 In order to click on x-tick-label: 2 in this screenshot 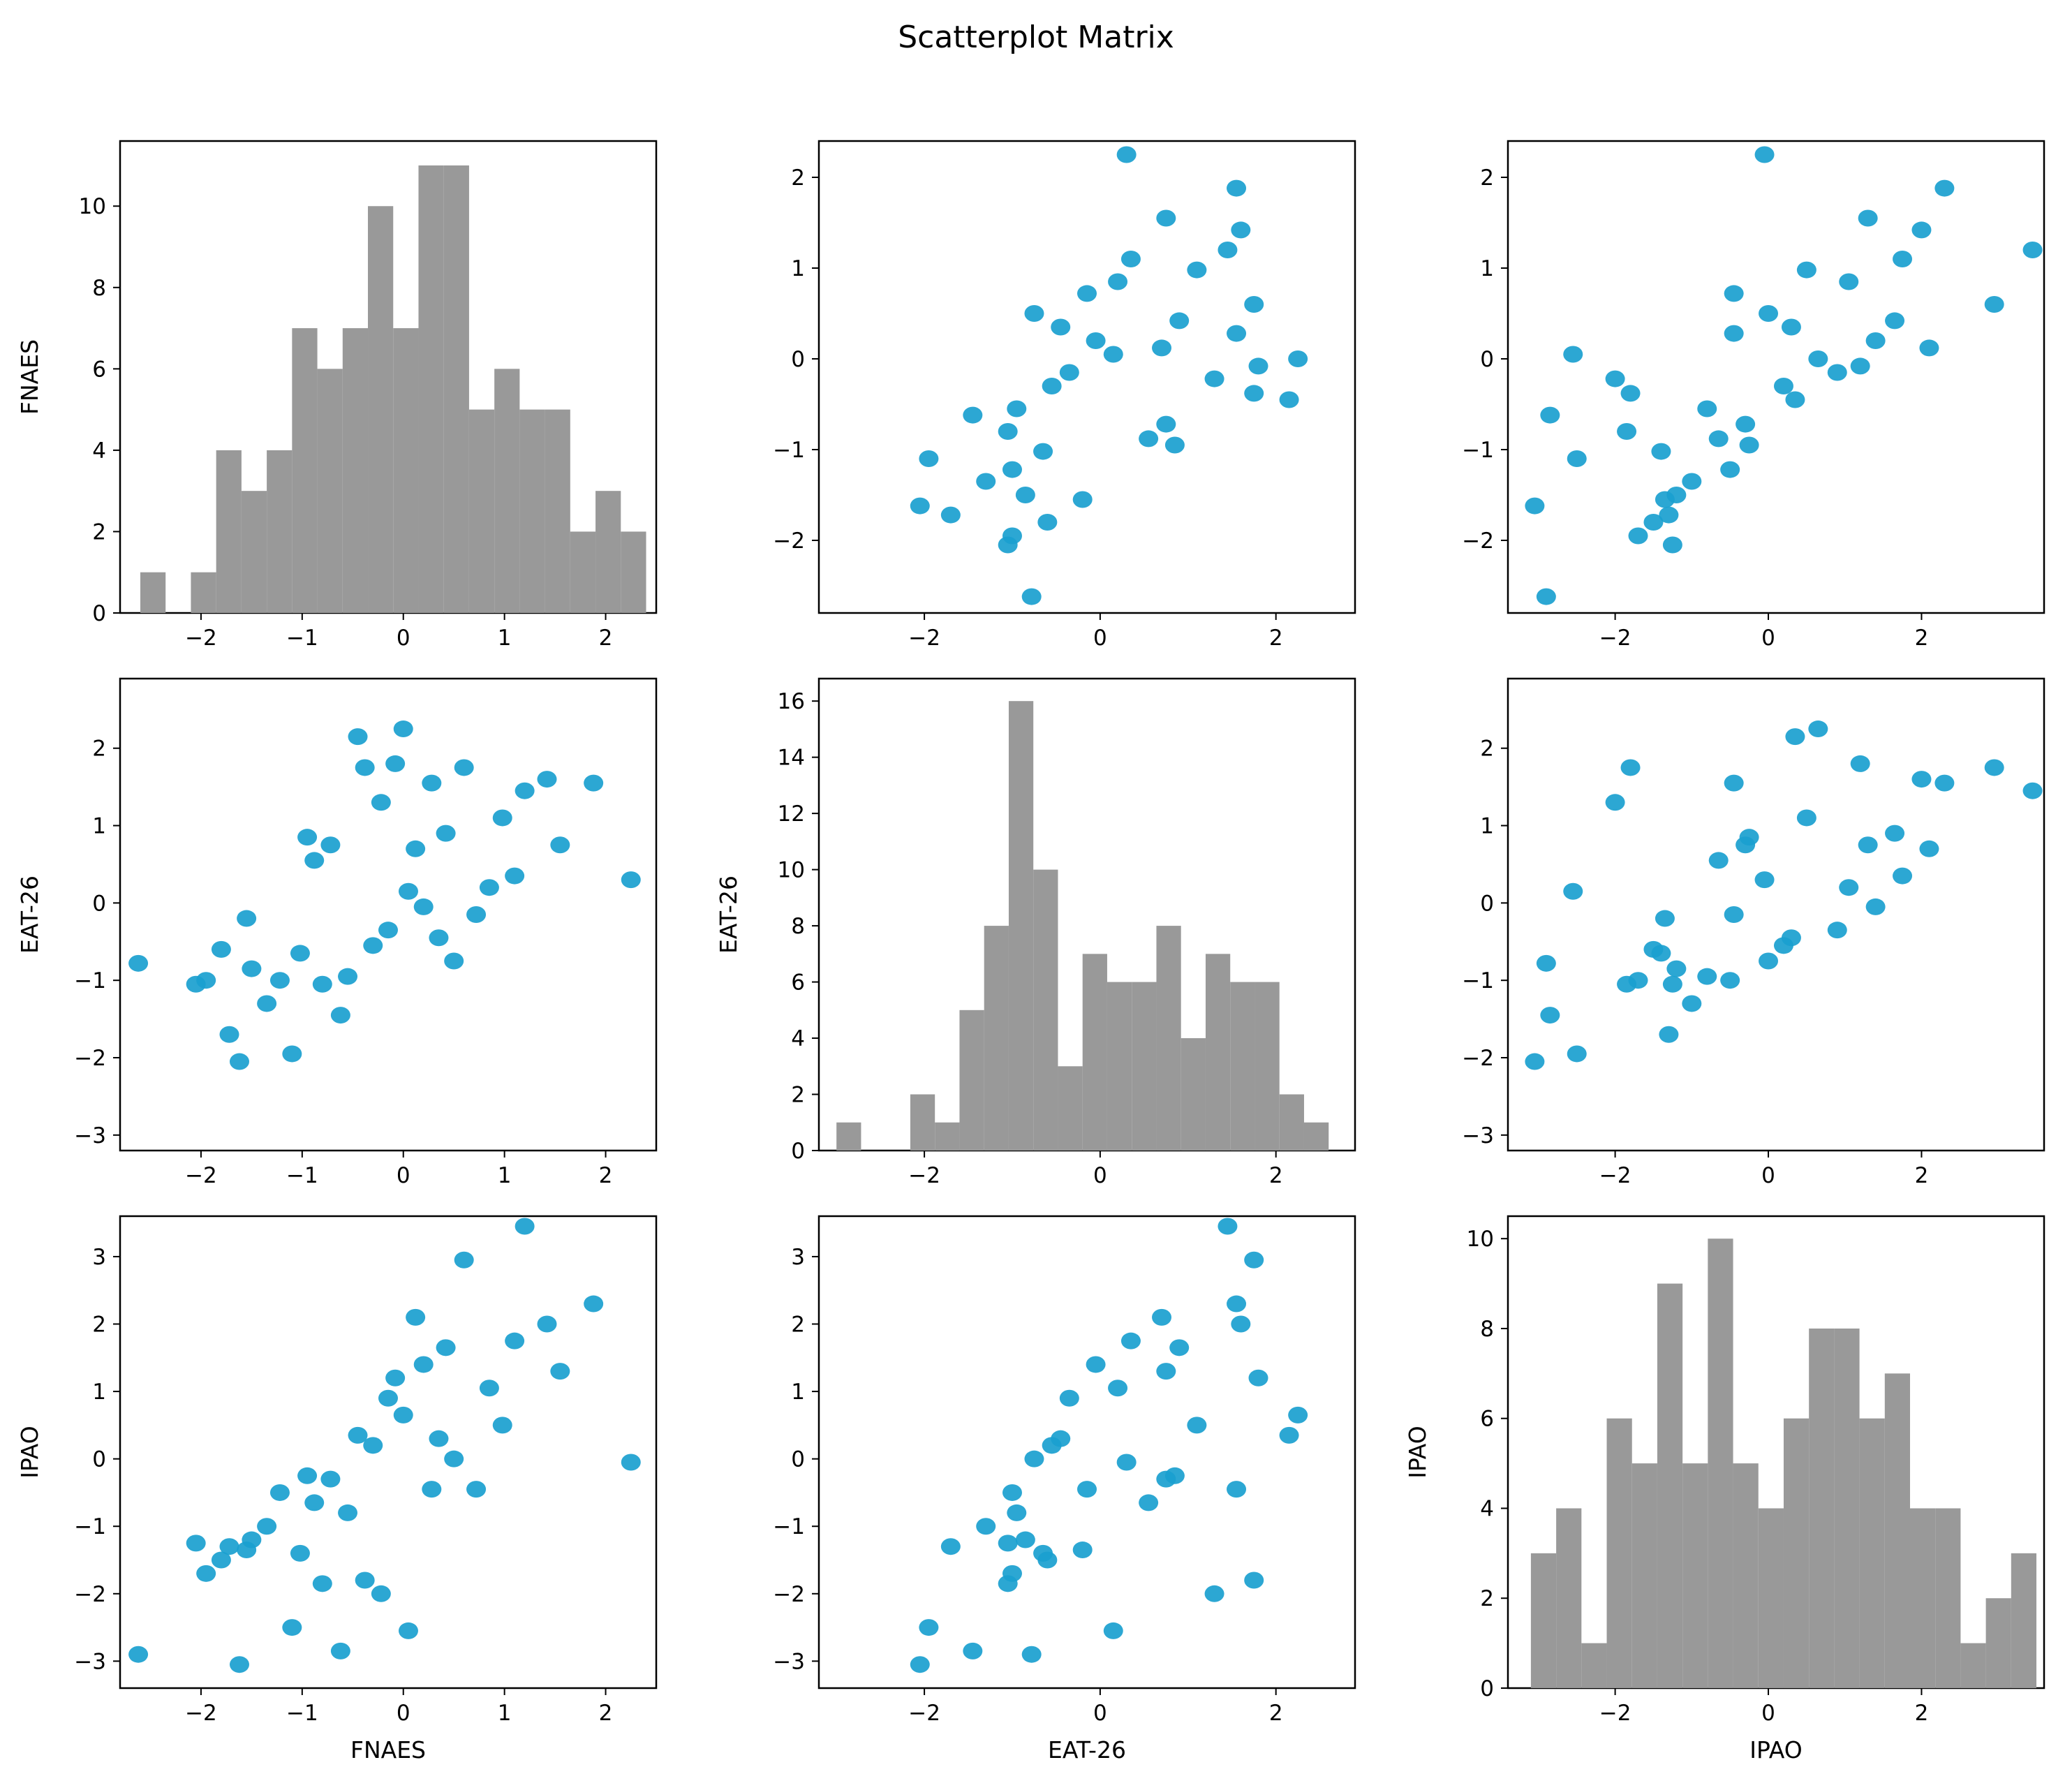, I will do `click(1276, 639)`.